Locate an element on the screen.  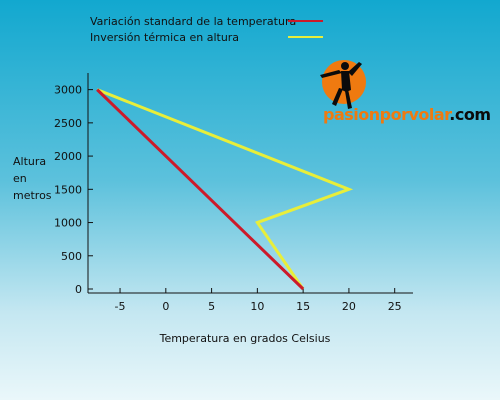
x-tick-label: 25 is located at coordinates (395, 306).